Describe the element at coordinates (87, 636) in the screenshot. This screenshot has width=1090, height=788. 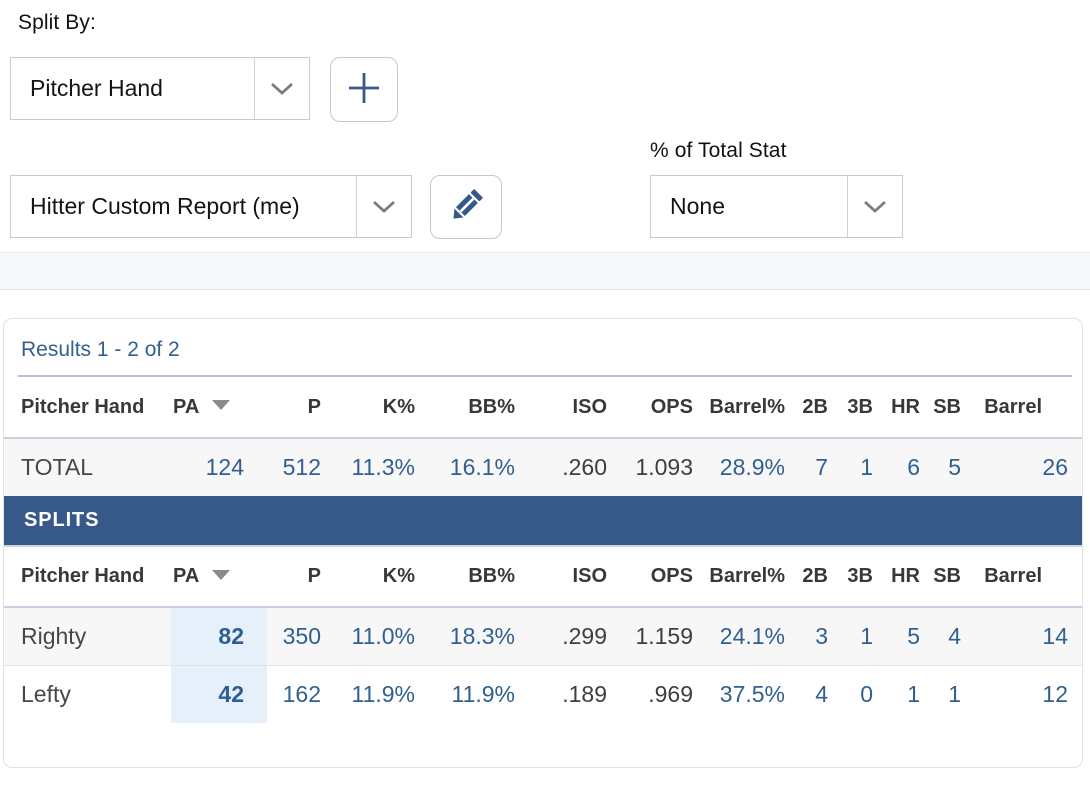
I see `row-label: Righty` at that location.